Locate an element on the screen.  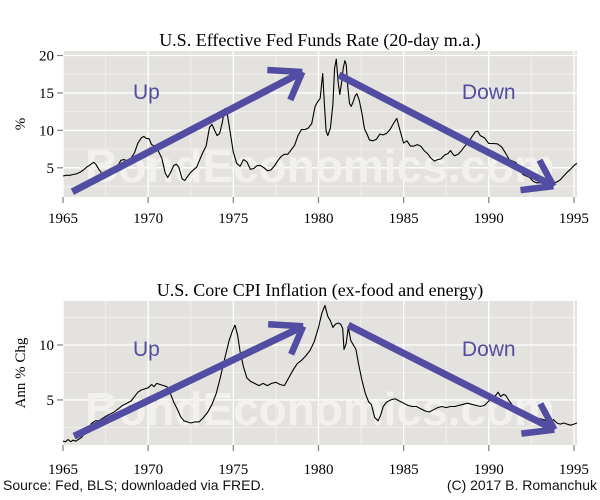
footer-copyright: (C) 2017 B. Romanchuk is located at coordinates (521, 485).